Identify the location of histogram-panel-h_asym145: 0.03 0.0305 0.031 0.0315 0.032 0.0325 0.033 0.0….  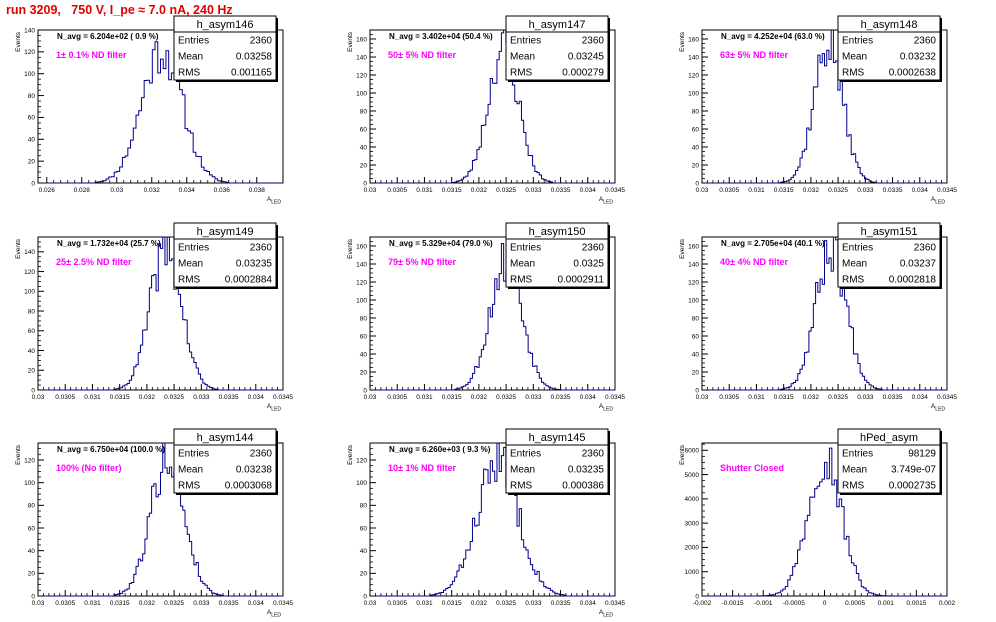
(486, 523).